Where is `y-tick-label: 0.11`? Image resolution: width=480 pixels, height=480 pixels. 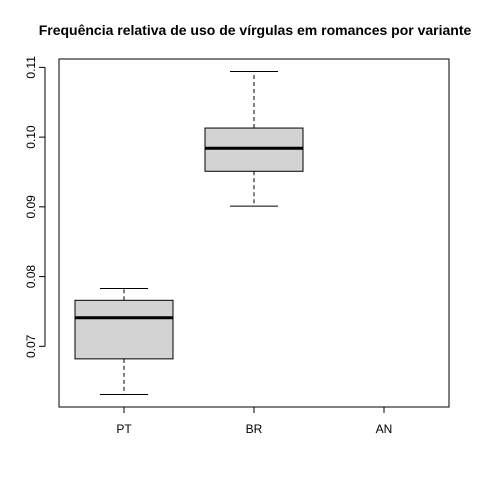 y-tick-label: 0.11 is located at coordinates (31, 67).